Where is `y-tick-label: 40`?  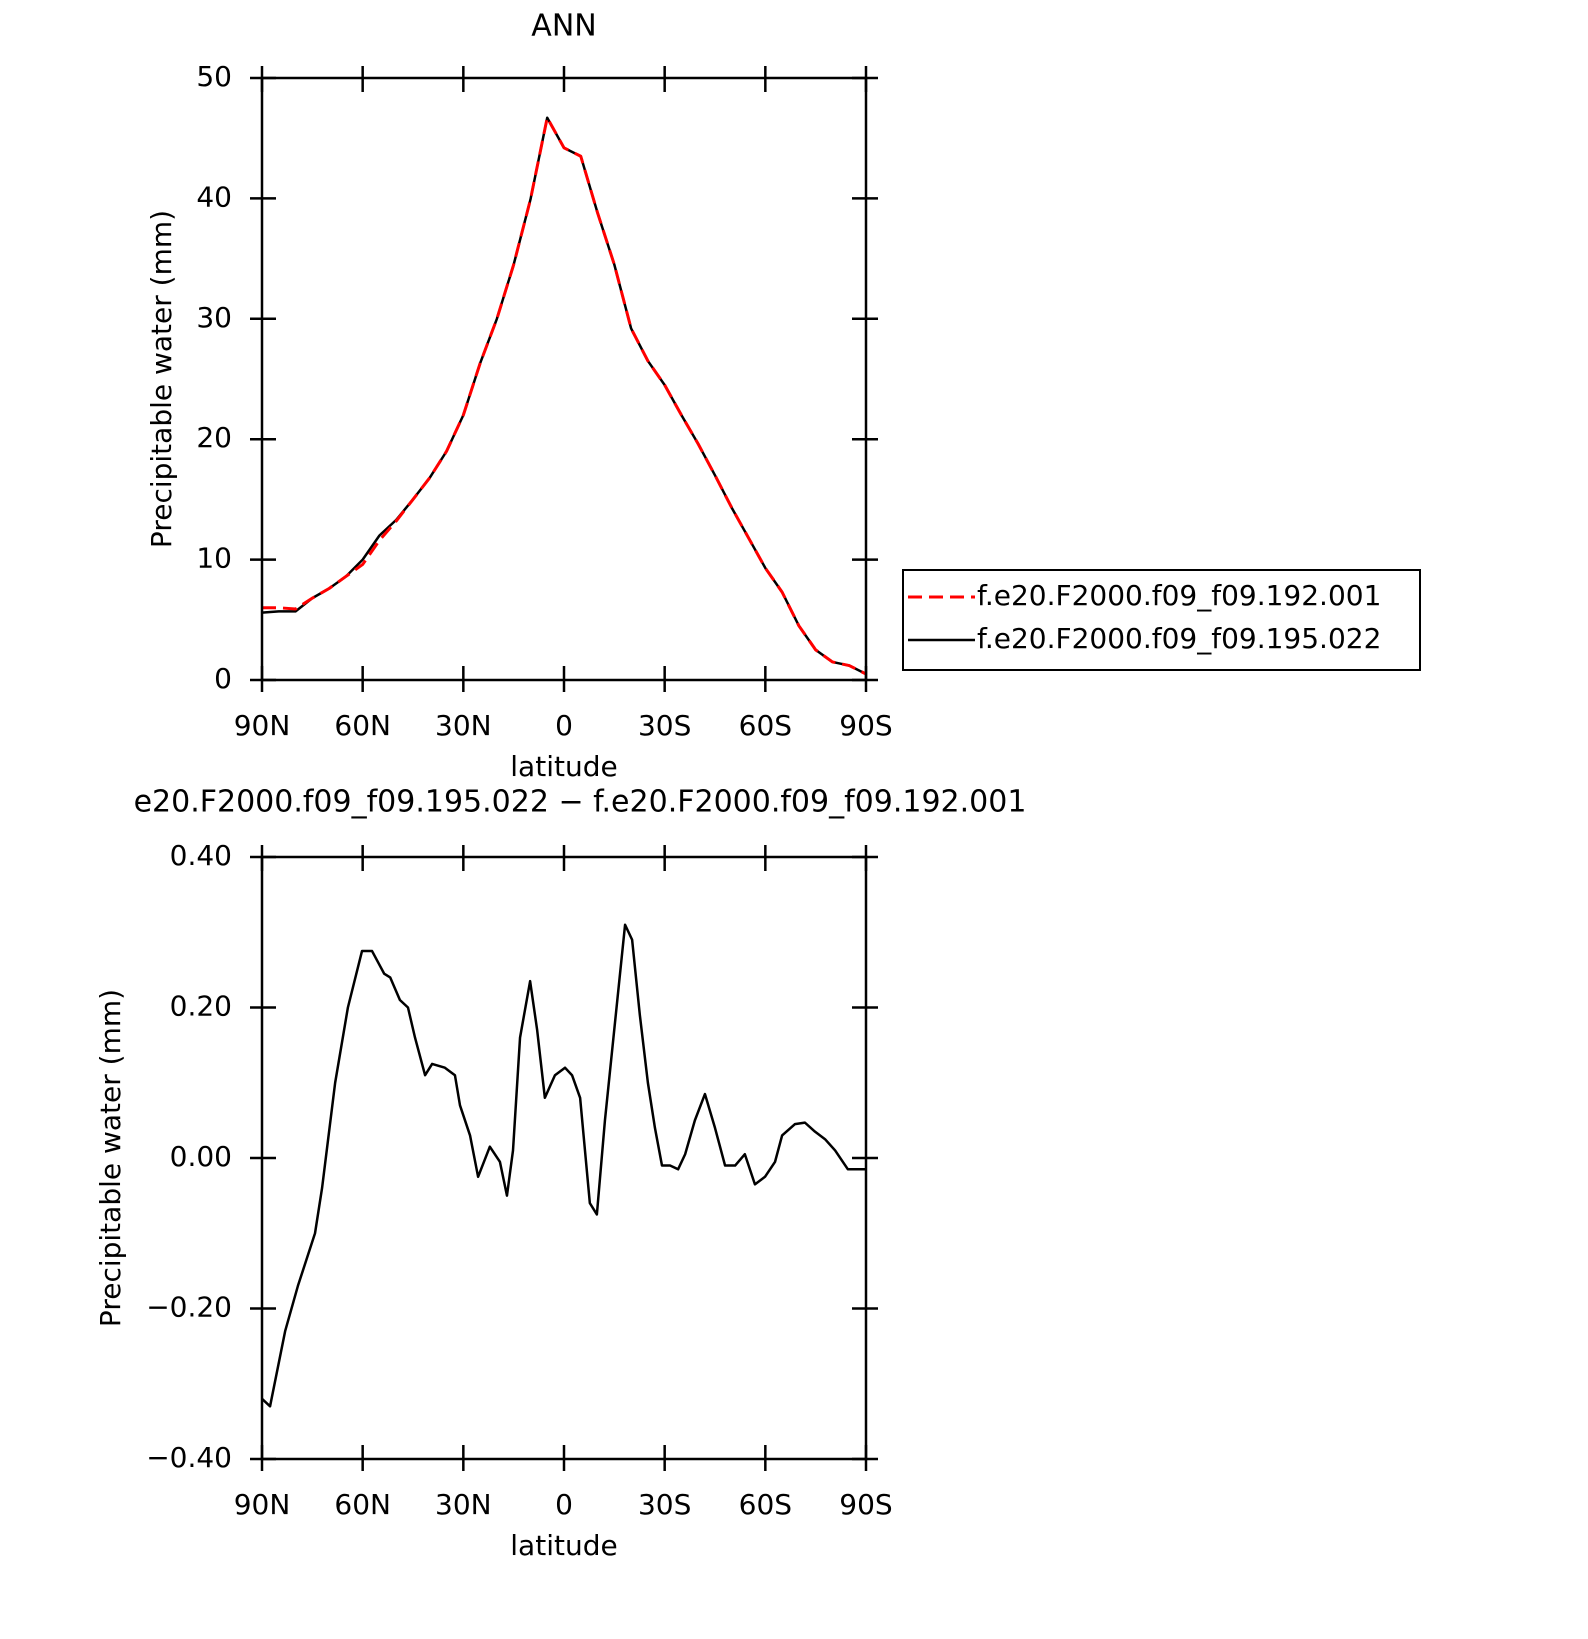
y-tick-label: 40 is located at coordinates (214, 196).